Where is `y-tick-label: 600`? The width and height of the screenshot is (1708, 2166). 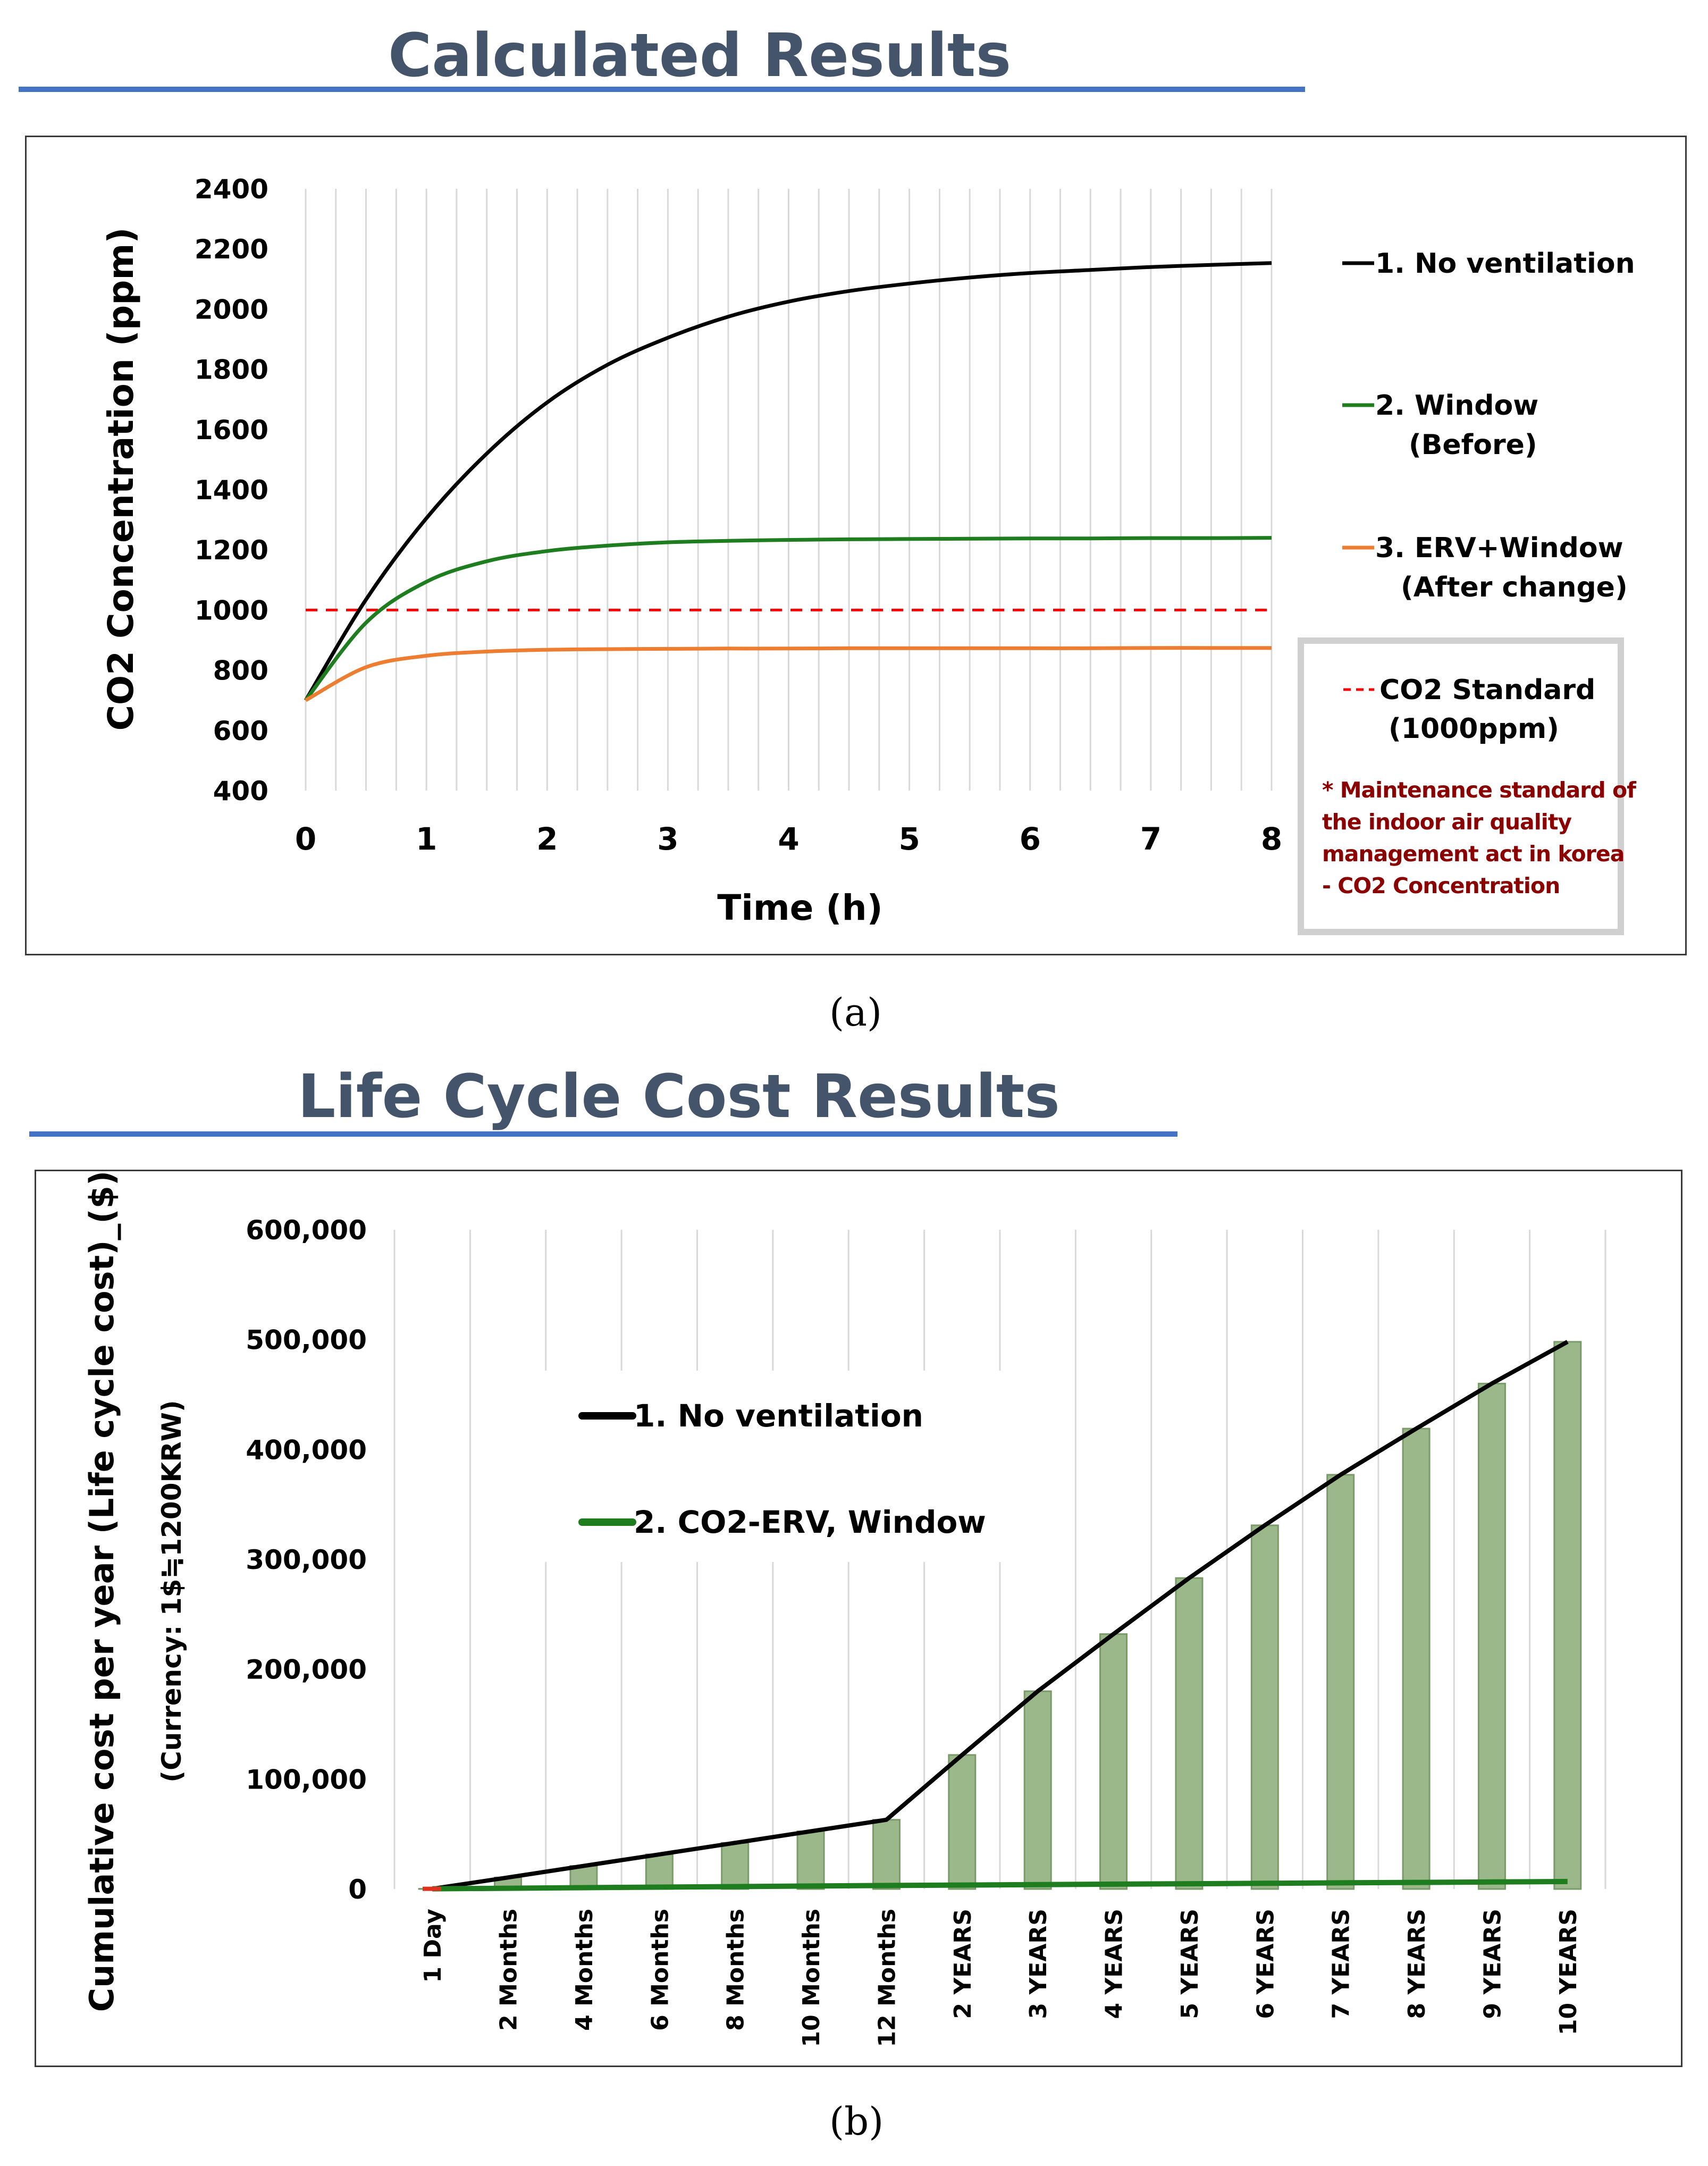
y-tick-label: 600 is located at coordinates (240, 731).